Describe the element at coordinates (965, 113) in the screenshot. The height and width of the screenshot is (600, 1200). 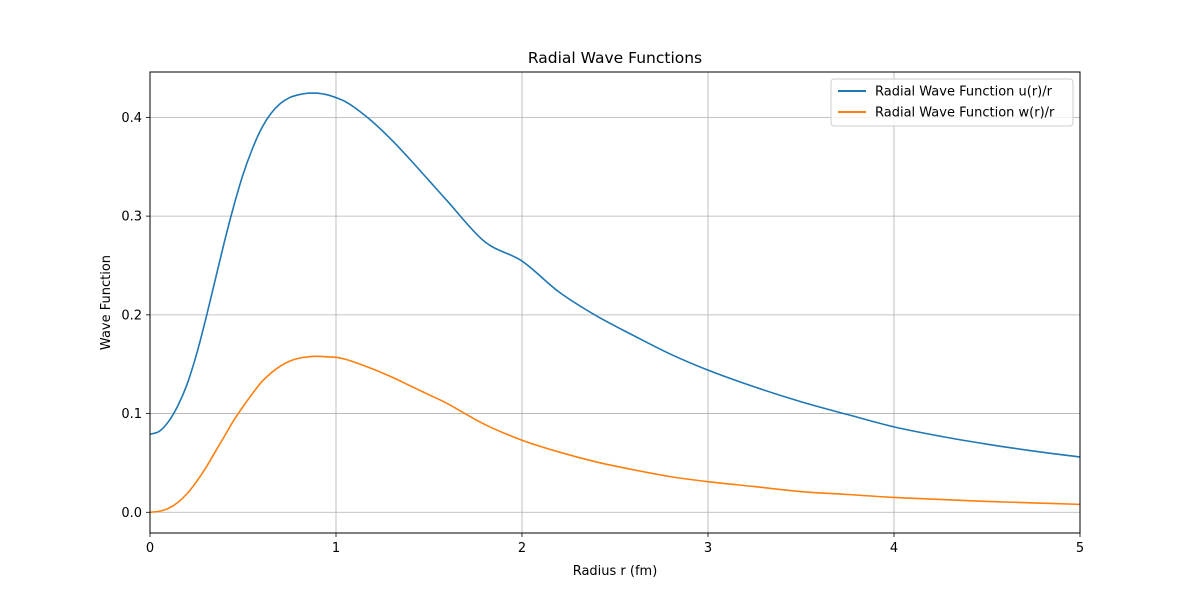
I see `legend-label-w: Radial Wave Function w(r)/r` at that location.